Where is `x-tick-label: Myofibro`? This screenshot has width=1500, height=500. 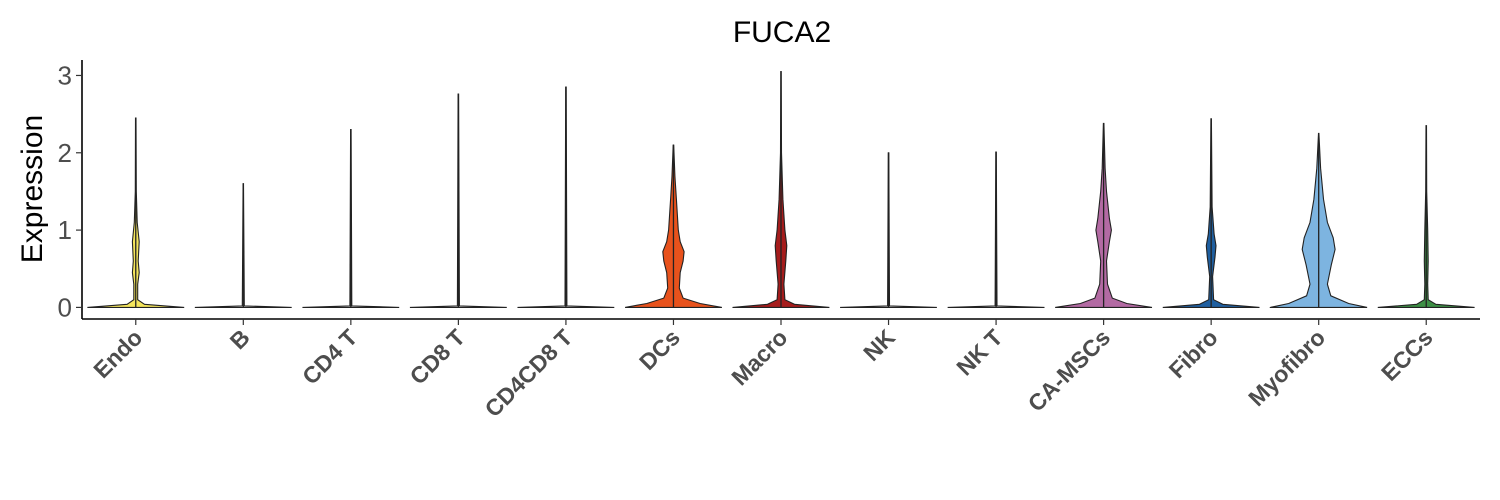
x-tick-label: Myofibro is located at coordinates (1286, 367).